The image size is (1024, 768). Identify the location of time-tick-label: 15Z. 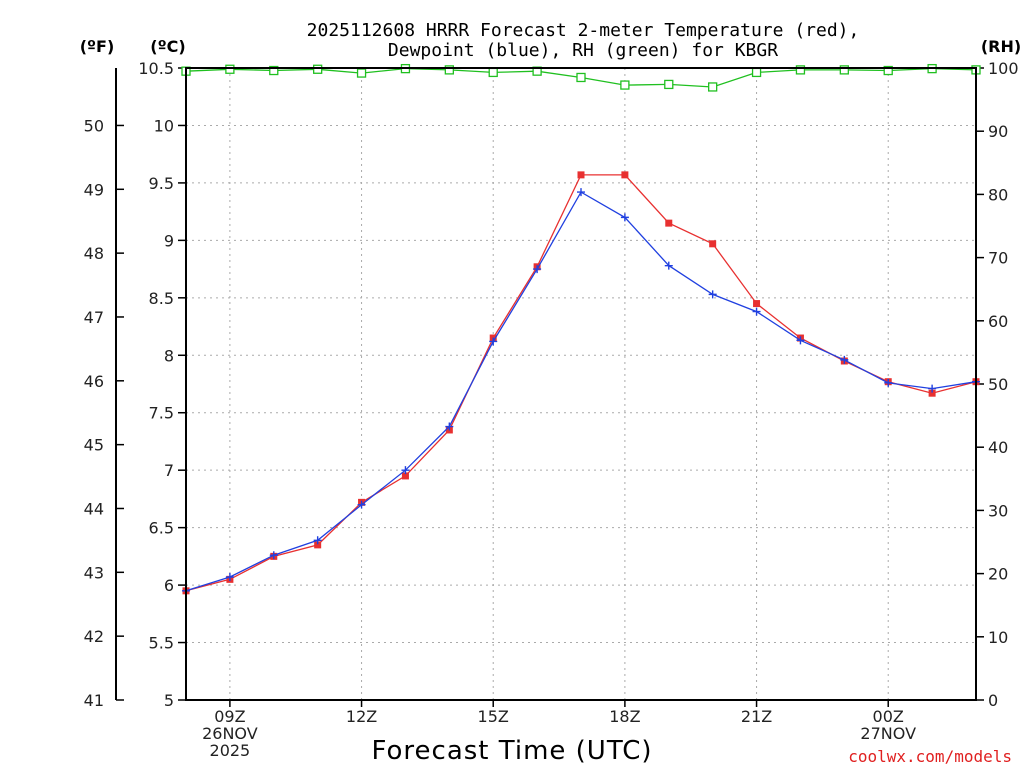
(493, 716).